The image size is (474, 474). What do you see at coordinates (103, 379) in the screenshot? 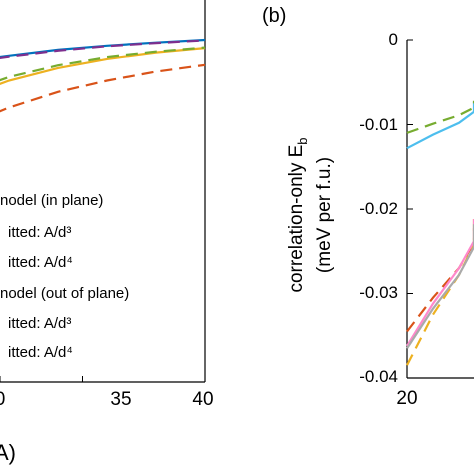
I see `panel-a-ticks` at bounding box center [103, 379].